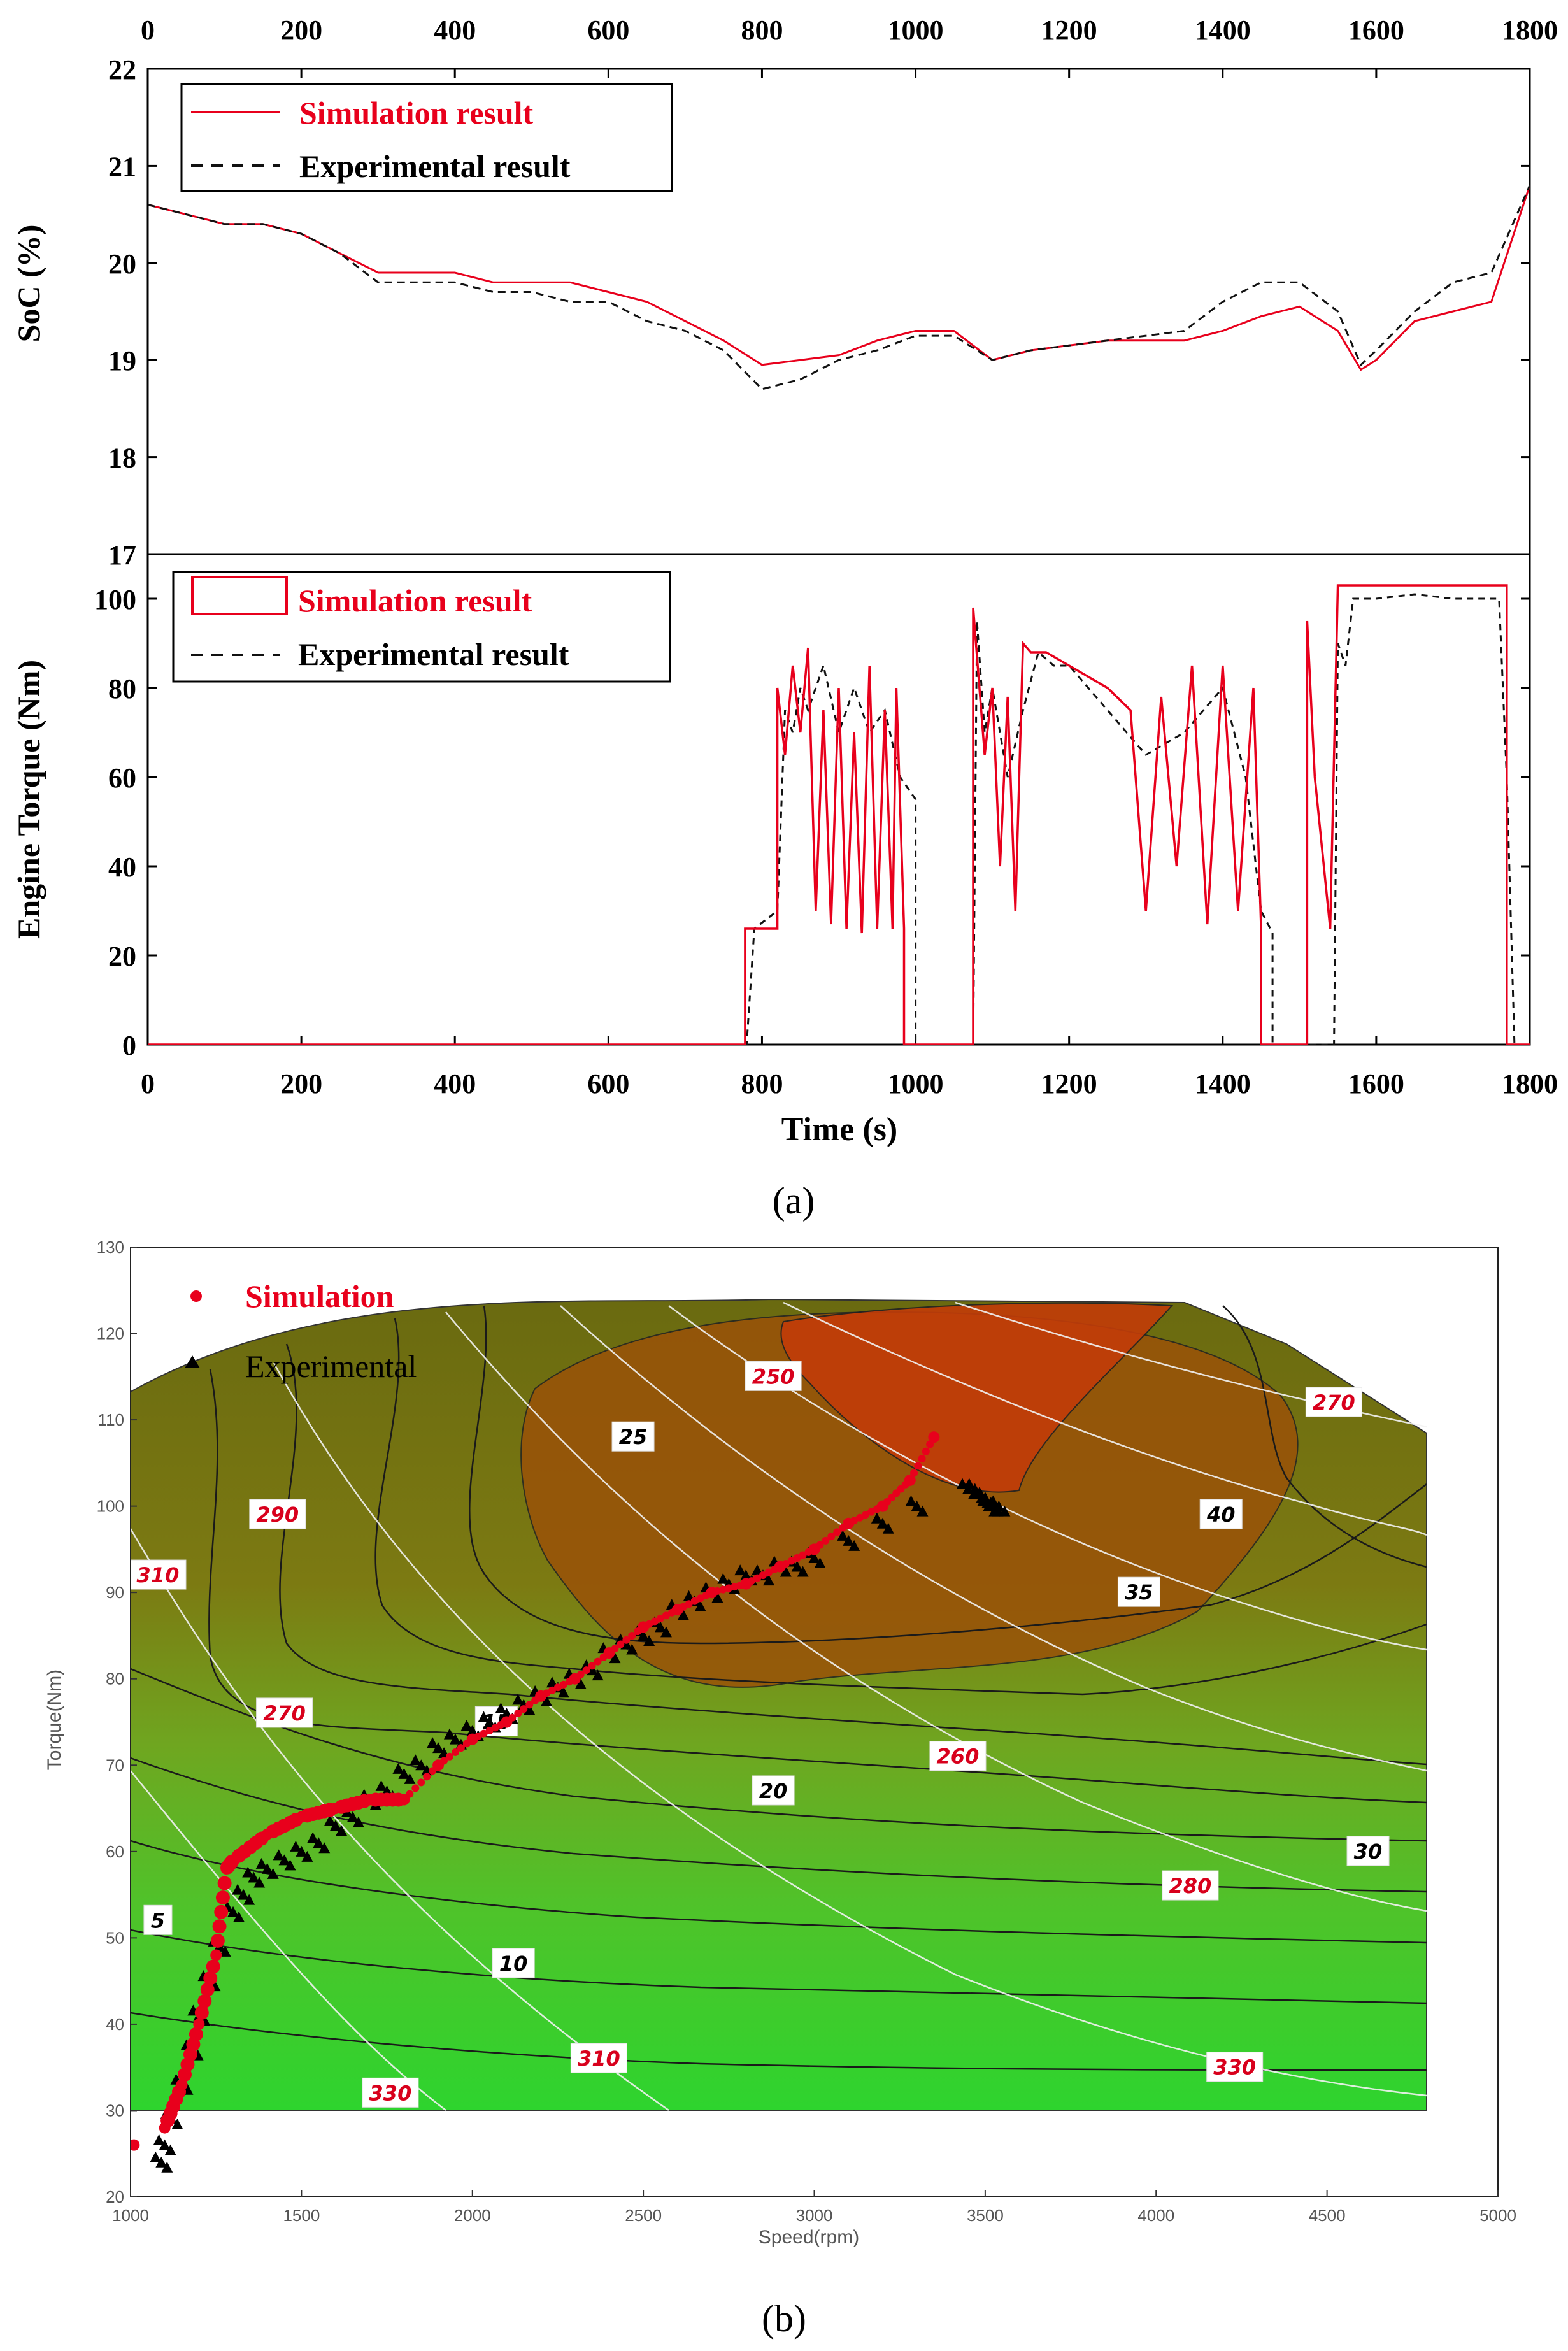 The image size is (1568, 2351). What do you see at coordinates (158, 1920) in the screenshot?
I see `svg-text: 5` at bounding box center [158, 1920].